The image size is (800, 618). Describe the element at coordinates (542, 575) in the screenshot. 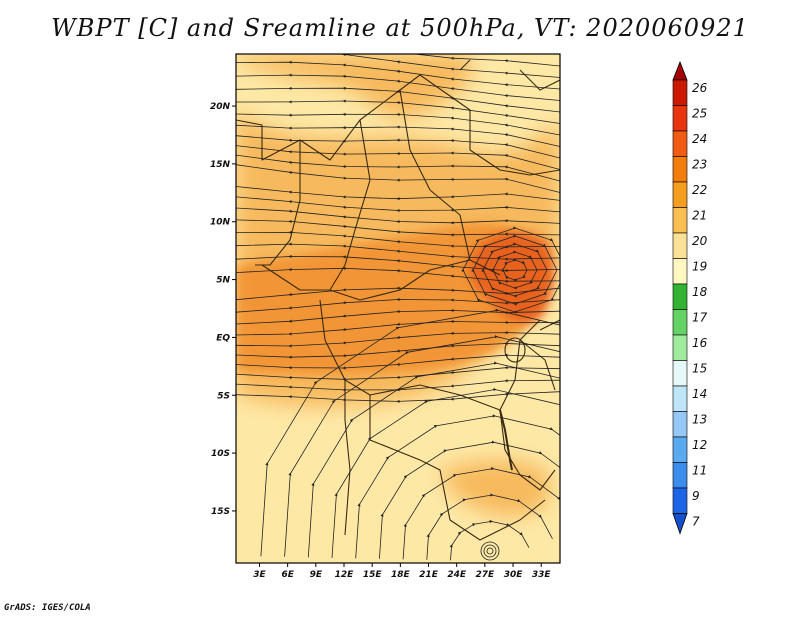

I see `lon-label: 33E` at that location.